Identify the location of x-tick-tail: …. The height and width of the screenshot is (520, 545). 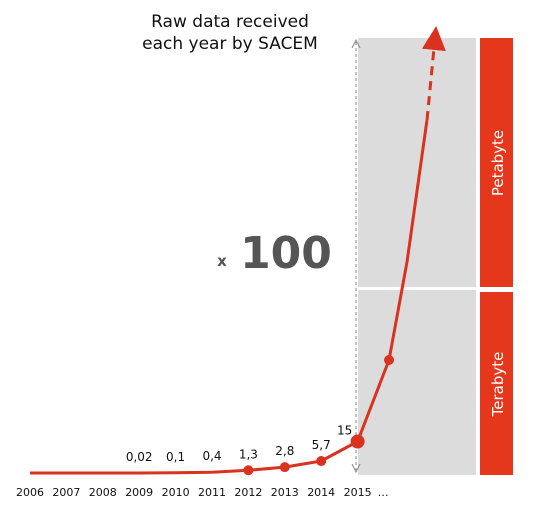
(383, 492).